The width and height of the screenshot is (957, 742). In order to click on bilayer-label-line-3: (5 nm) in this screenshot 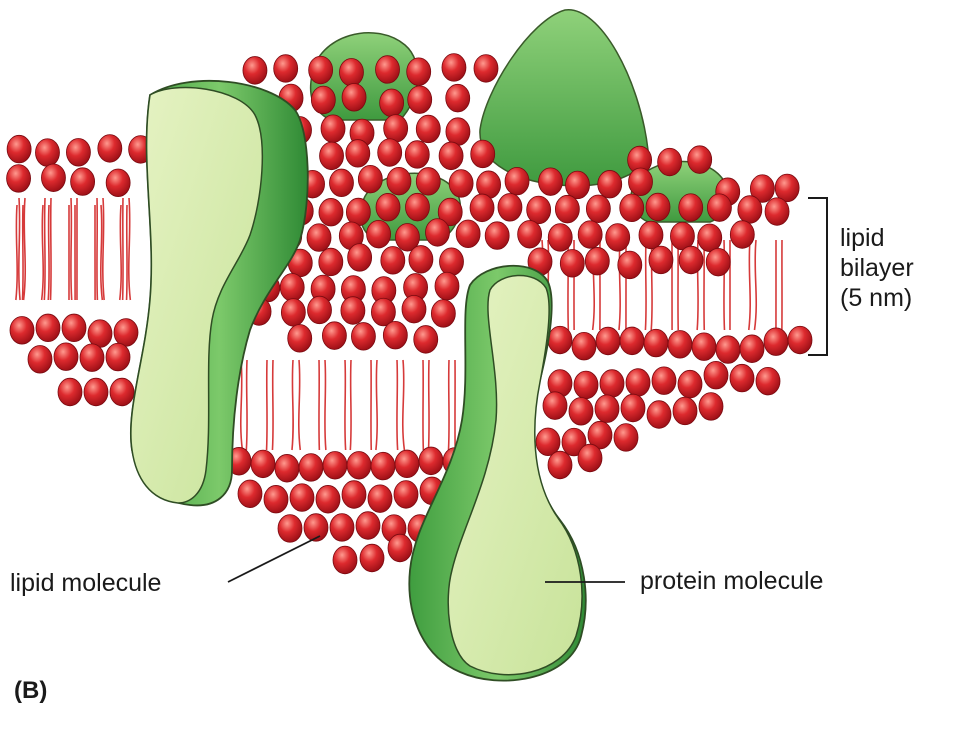, I will do `click(876, 298)`.